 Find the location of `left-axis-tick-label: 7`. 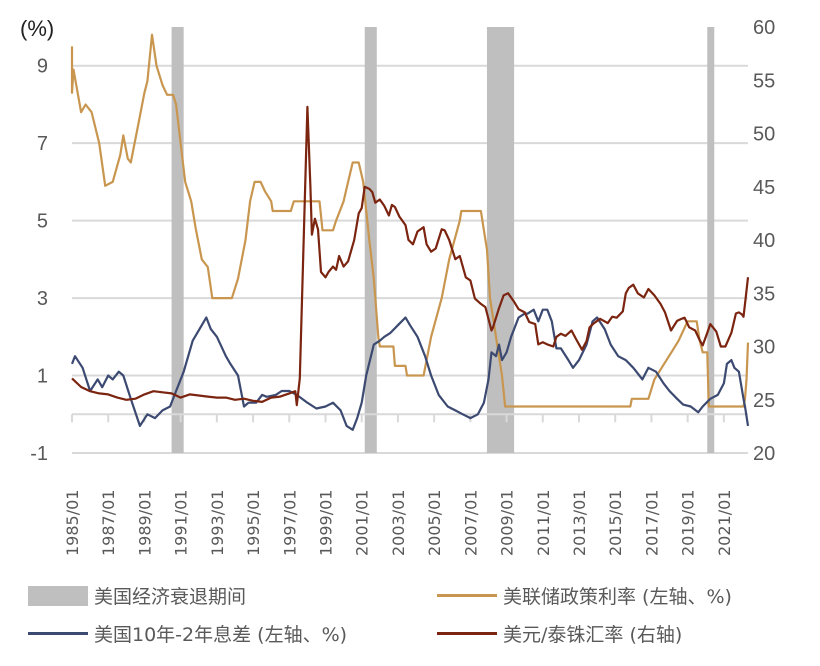

left-axis-tick-label: 7 is located at coordinates (42, 144).